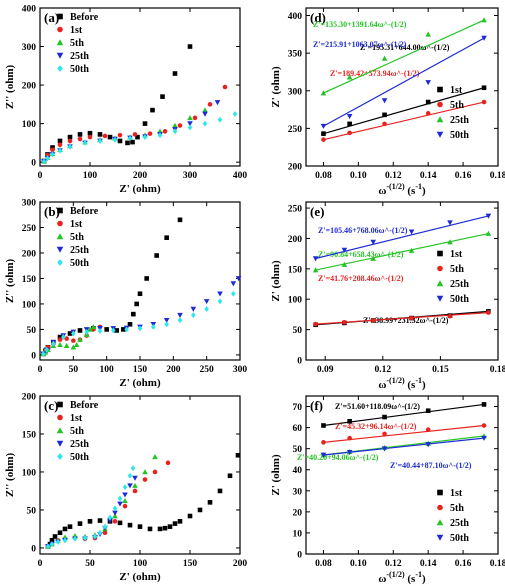  Describe the element at coordinates (52, 211) in the screenshot. I see `panel-label: (b)` at that location.